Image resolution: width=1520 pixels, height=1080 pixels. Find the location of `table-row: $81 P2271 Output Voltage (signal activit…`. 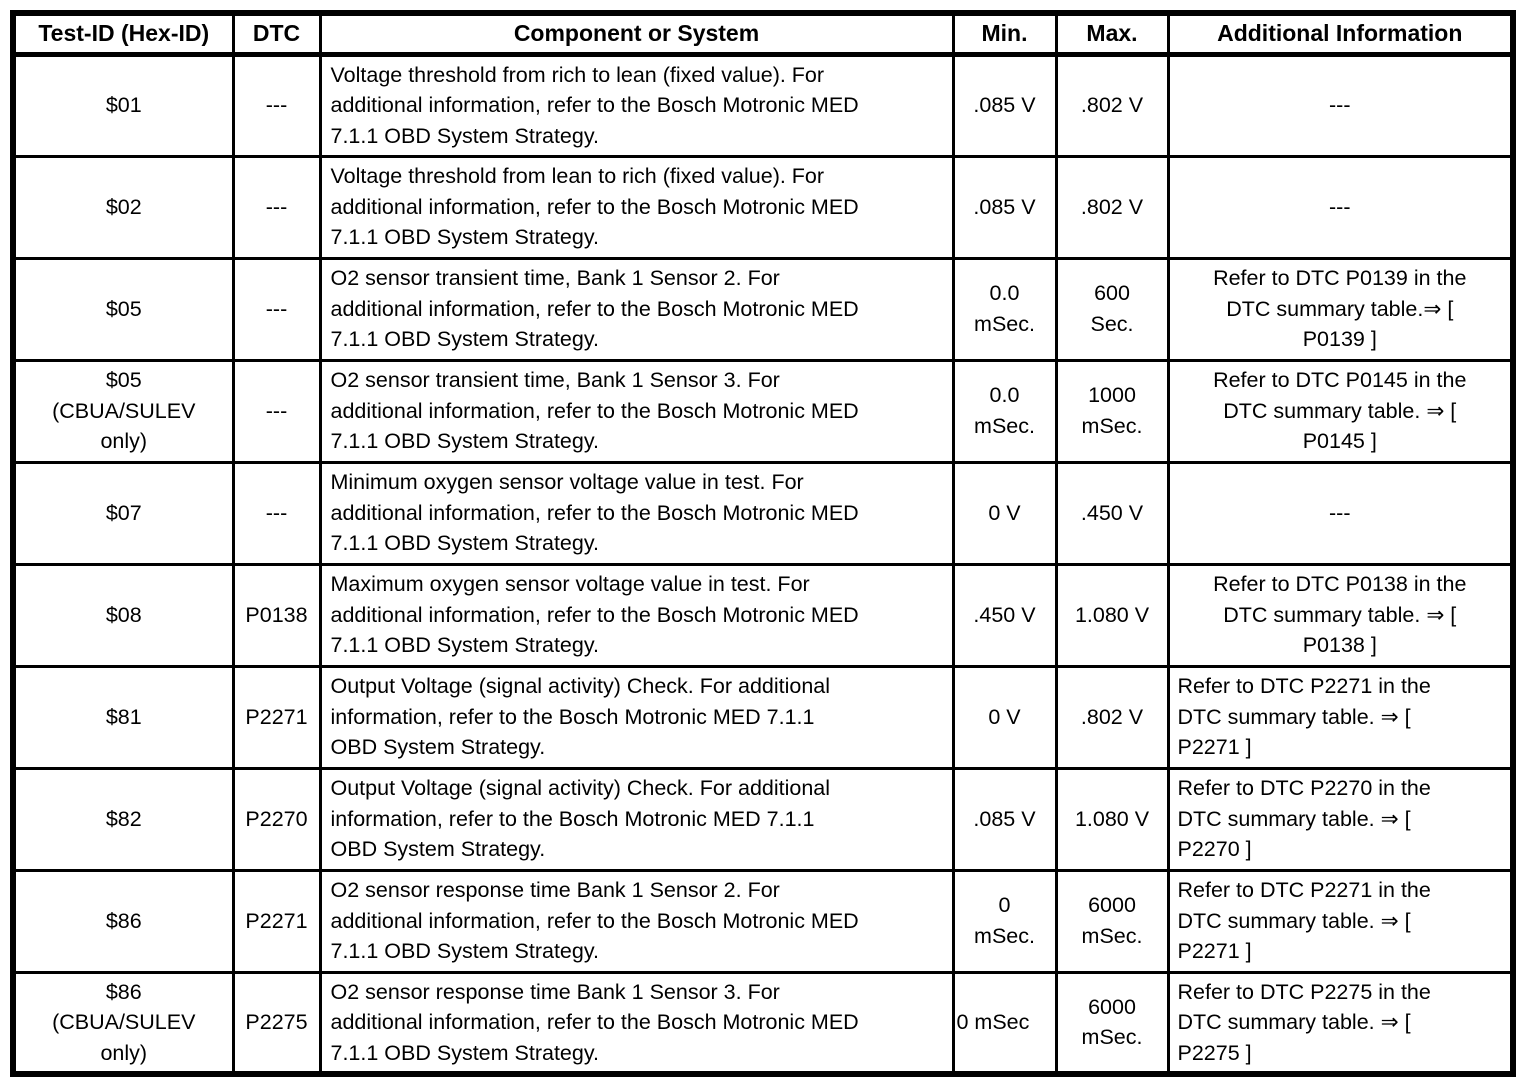

table-row: $81 P2271 Output Voltage (signal activit… is located at coordinates (763, 717).